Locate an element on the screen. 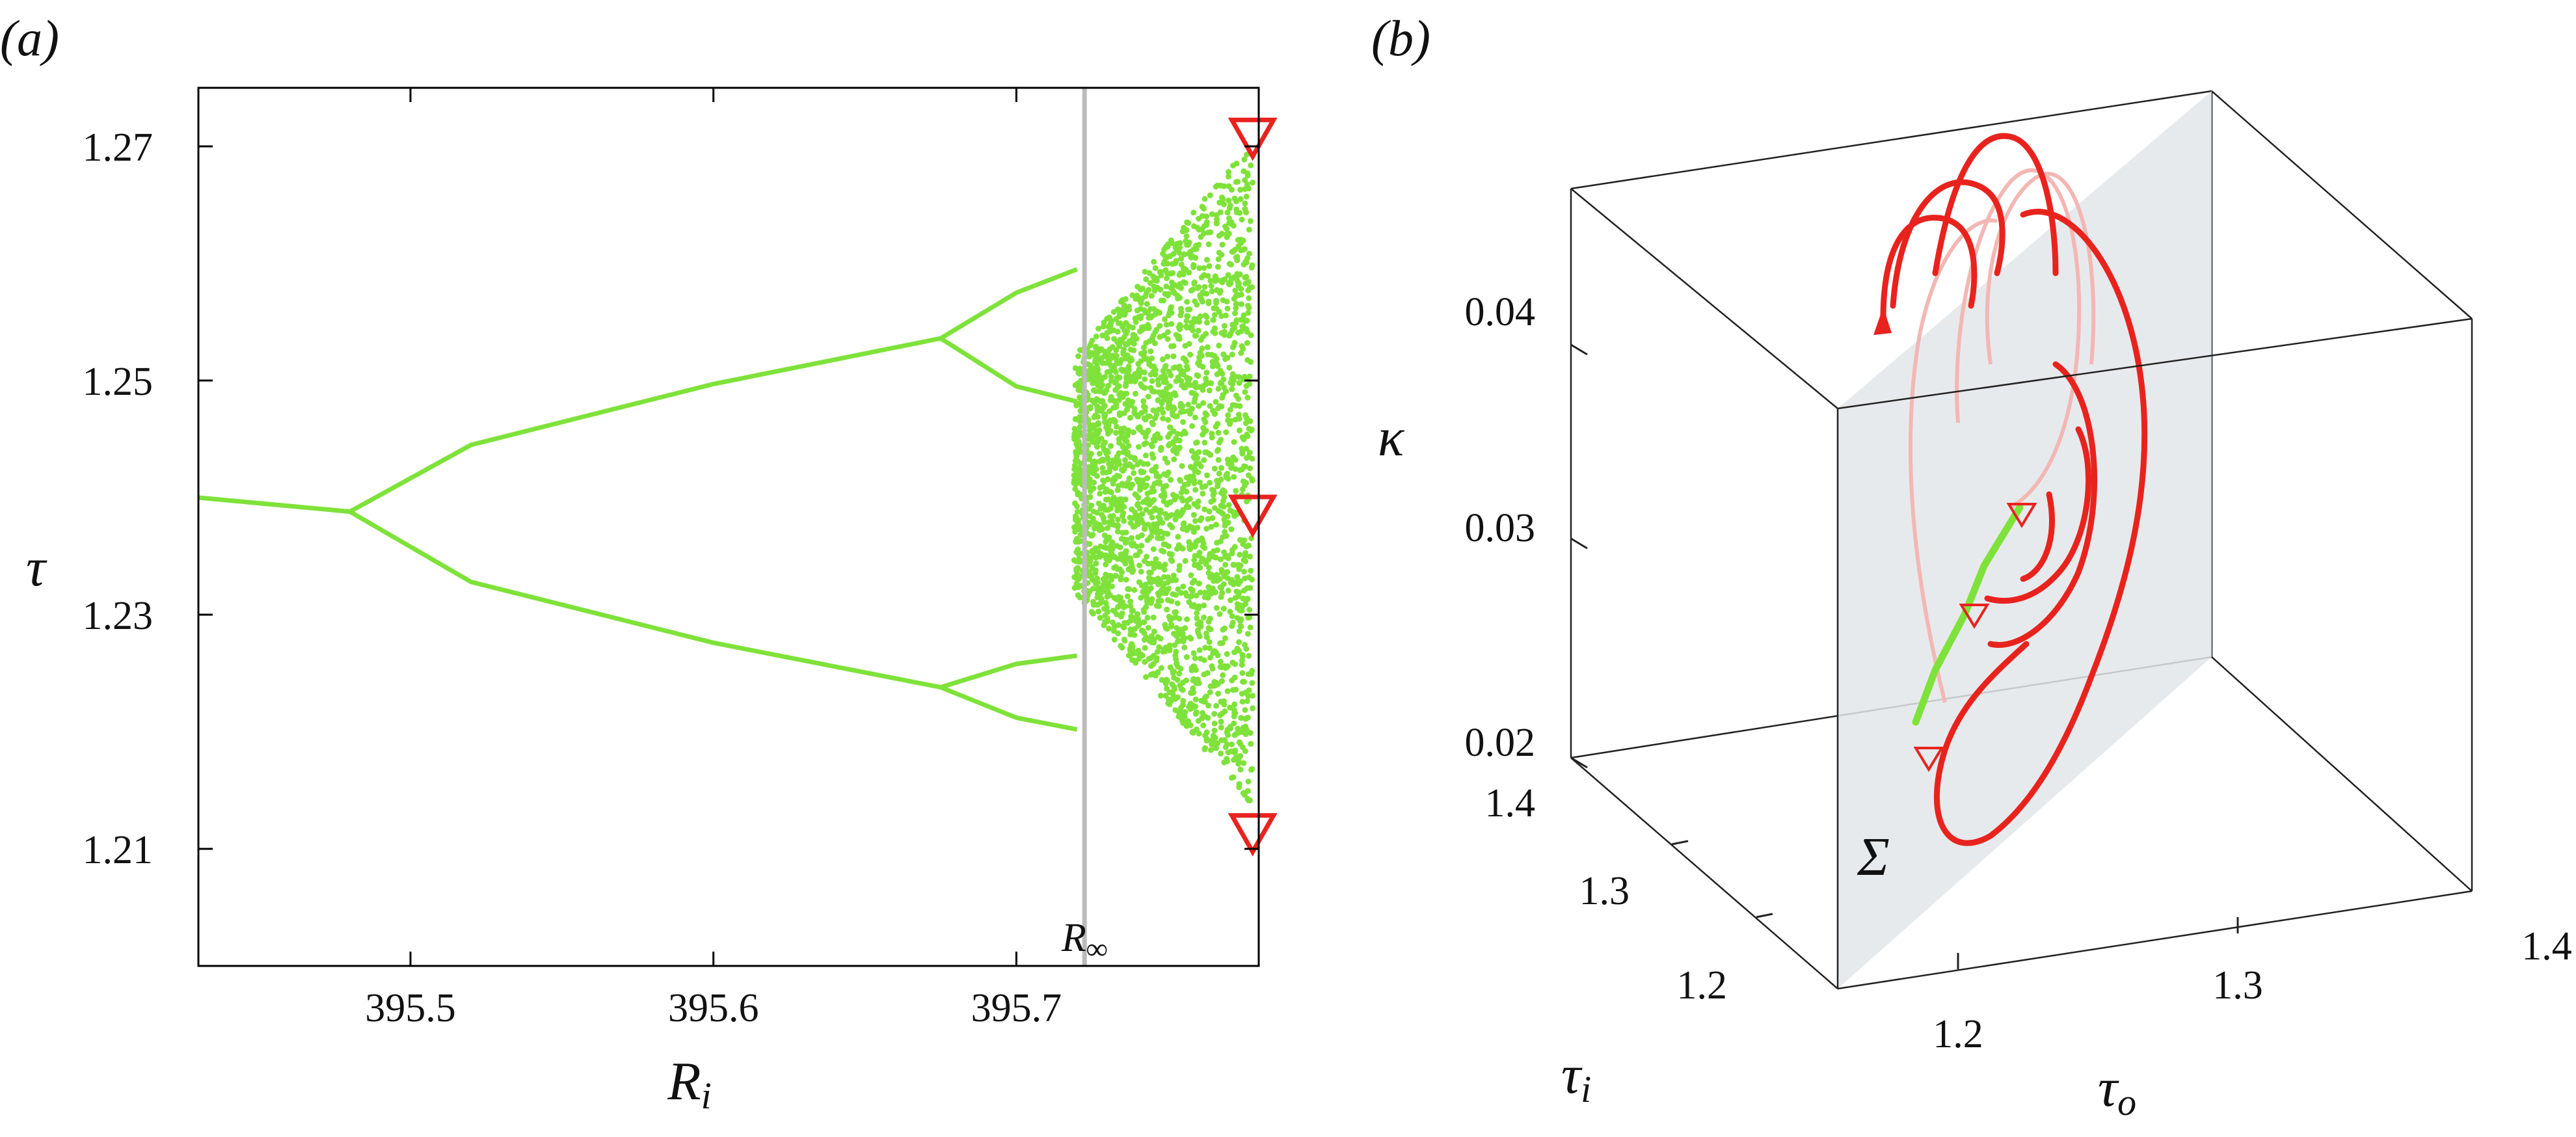 The height and width of the screenshot is (1137, 2576). y-tick-label: 1.25 is located at coordinates (118, 382).